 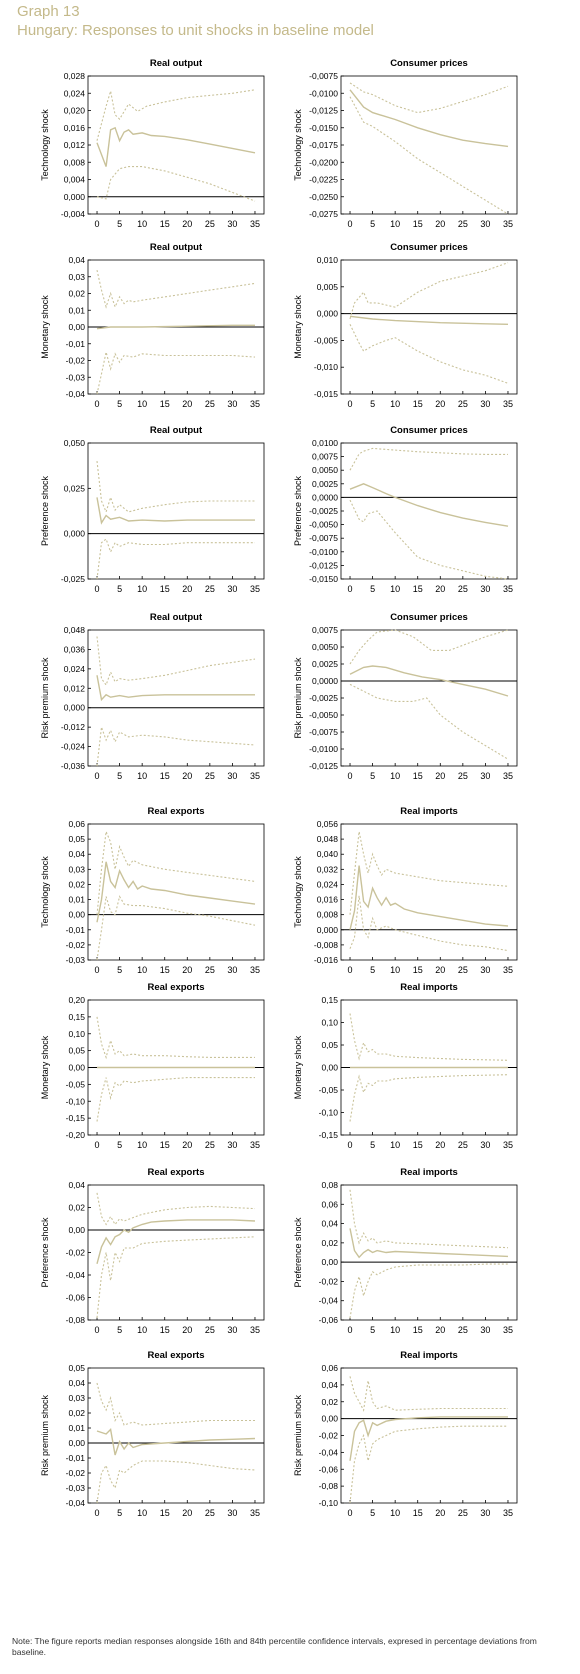 What do you see at coordinates (323, 128) in the screenshot?
I see `y-tick-label: -0,0150` at bounding box center [323, 128].